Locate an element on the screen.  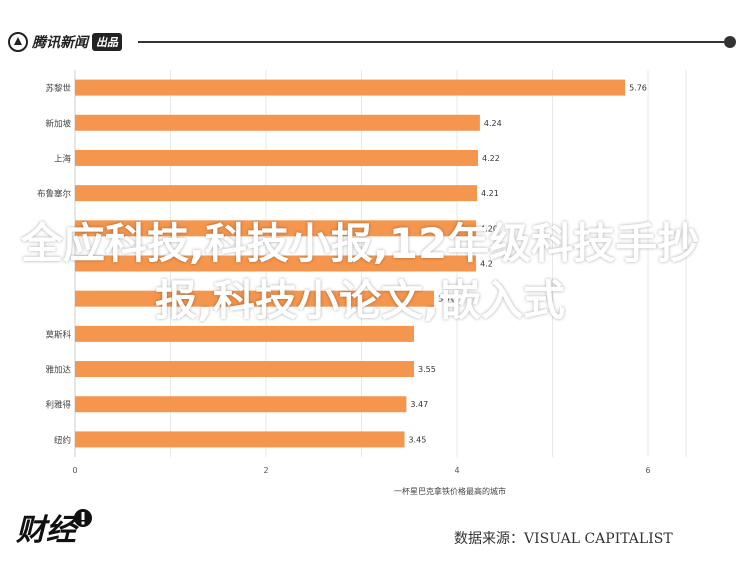
caijing-logo: 财经 is located at coordinates (55, 527).